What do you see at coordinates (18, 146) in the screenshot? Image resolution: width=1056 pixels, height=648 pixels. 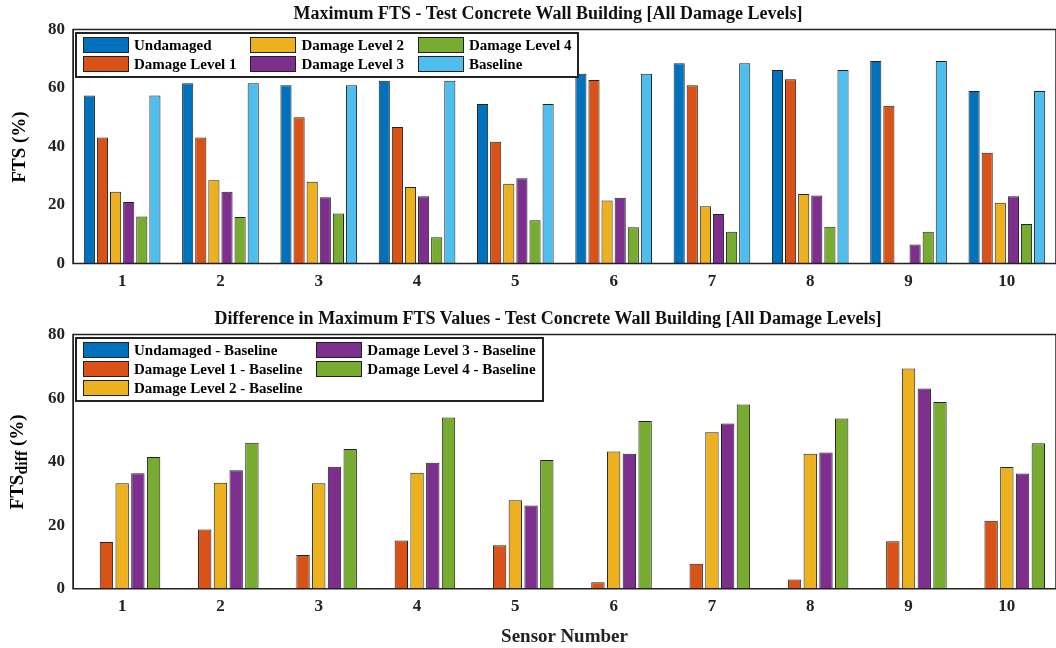 I see `y-axis-title: FTS (%)` at bounding box center [18, 146].